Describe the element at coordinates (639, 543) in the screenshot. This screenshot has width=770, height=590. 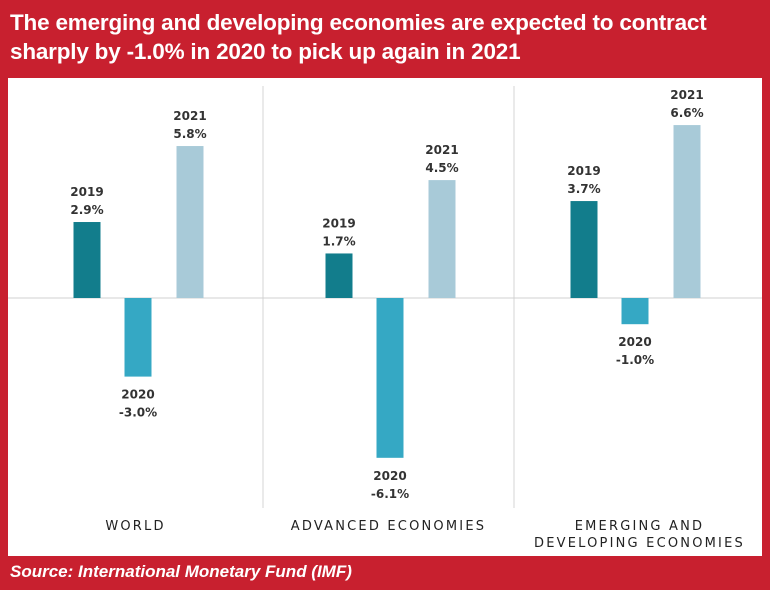
I see `category-label: DEVELOPING ECONOMIES` at that location.